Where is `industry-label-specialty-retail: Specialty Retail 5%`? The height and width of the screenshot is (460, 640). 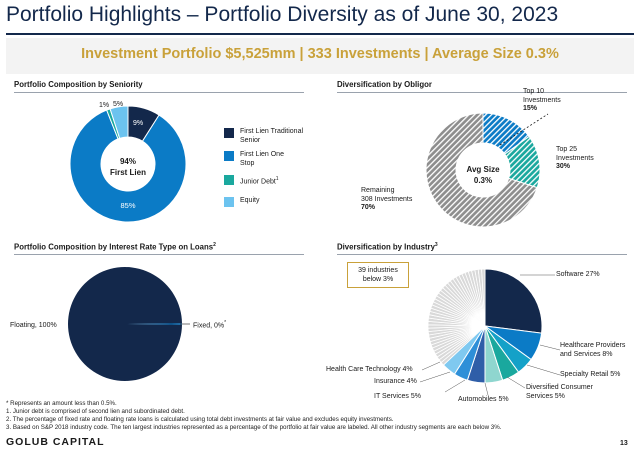 industry-label-specialty-retail: Specialty Retail 5% is located at coordinates (590, 374).